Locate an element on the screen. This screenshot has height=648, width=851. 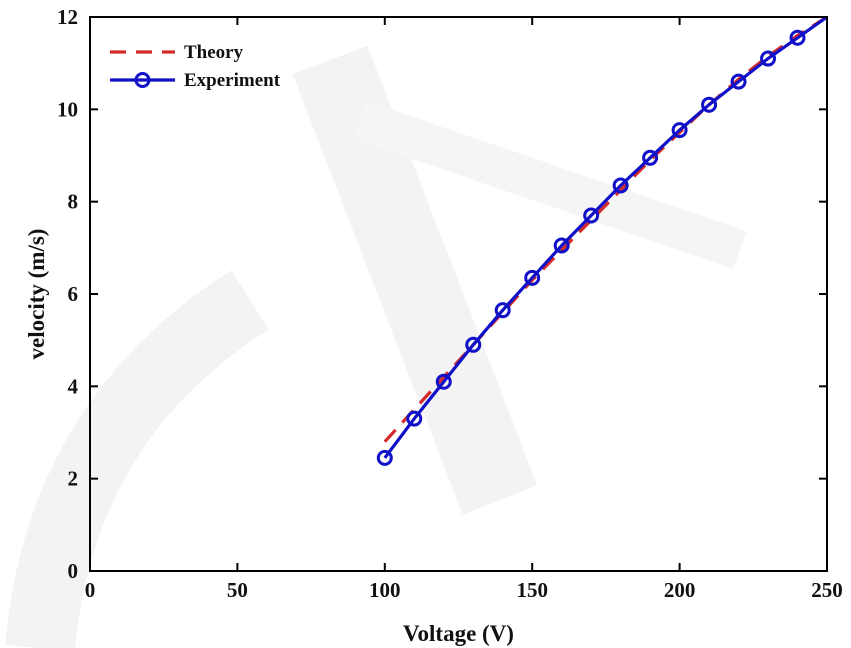
y-tick-label: 4 is located at coordinates (73, 386).